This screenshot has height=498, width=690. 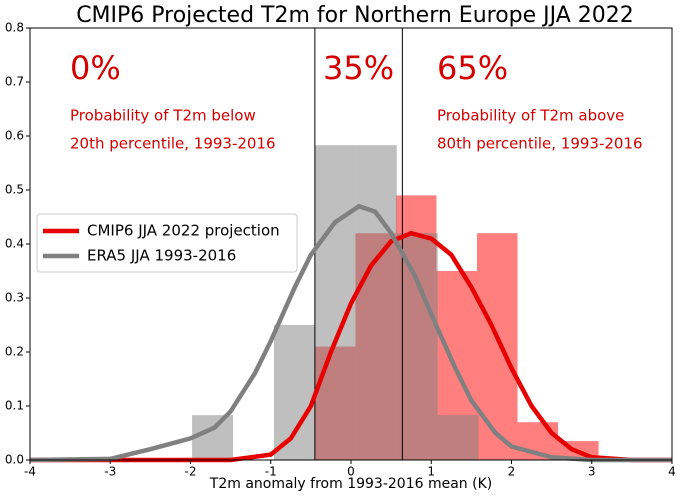 What do you see at coordinates (167, 243) in the screenshot?
I see `legend-box` at bounding box center [167, 243].